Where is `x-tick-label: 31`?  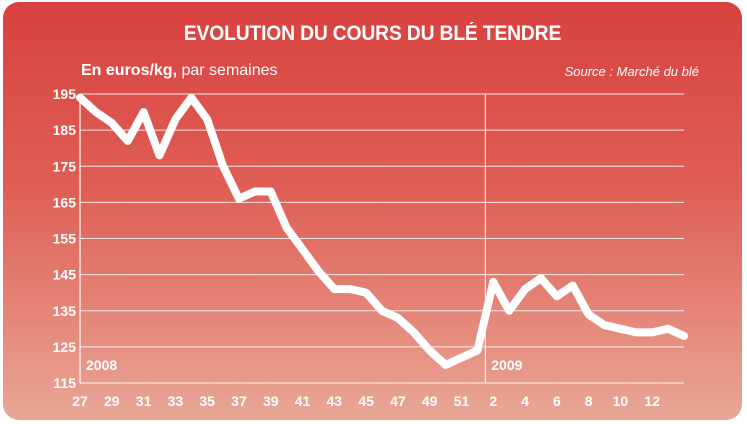
x-tick-label: 31 is located at coordinates (144, 401).